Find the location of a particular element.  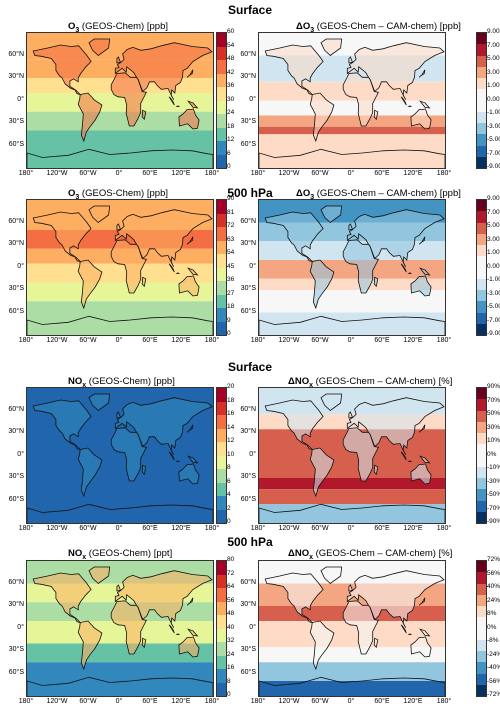

colorbar-tick-label: 9 is located at coordinates (229, 320).